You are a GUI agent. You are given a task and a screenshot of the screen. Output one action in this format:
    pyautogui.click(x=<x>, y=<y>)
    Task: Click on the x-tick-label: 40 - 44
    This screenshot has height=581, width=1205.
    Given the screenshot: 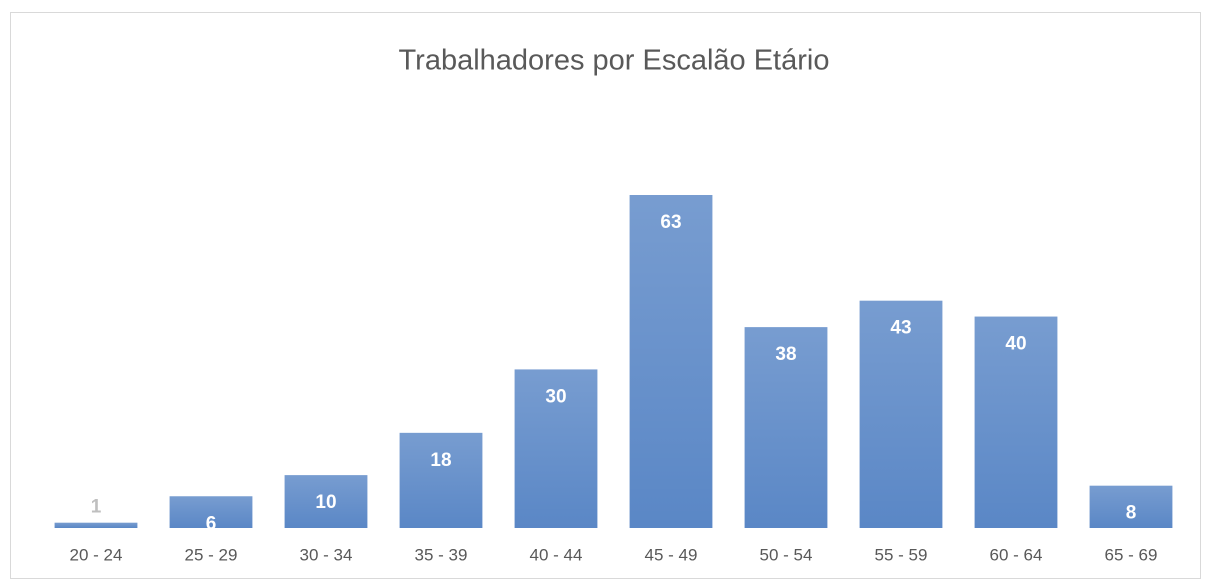 What is the action you would take?
    pyautogui.click(x=556, y=554)
    